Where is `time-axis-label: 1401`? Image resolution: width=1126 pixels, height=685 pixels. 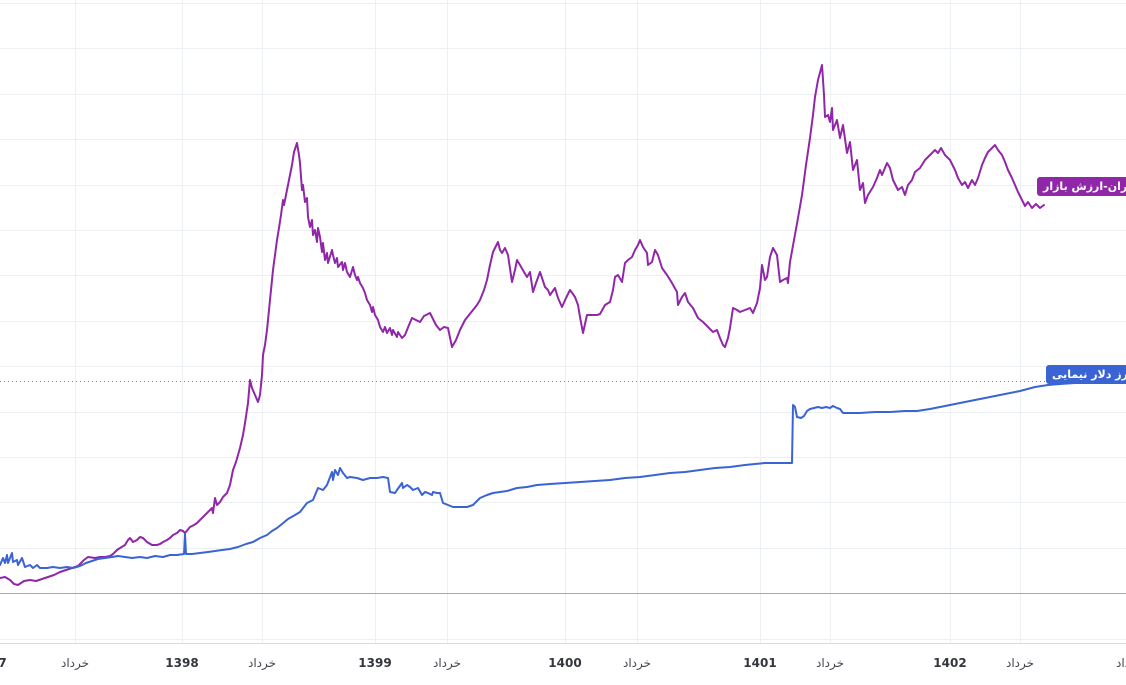 time-axis-label: 1401 is located at coordinates (760, 663).